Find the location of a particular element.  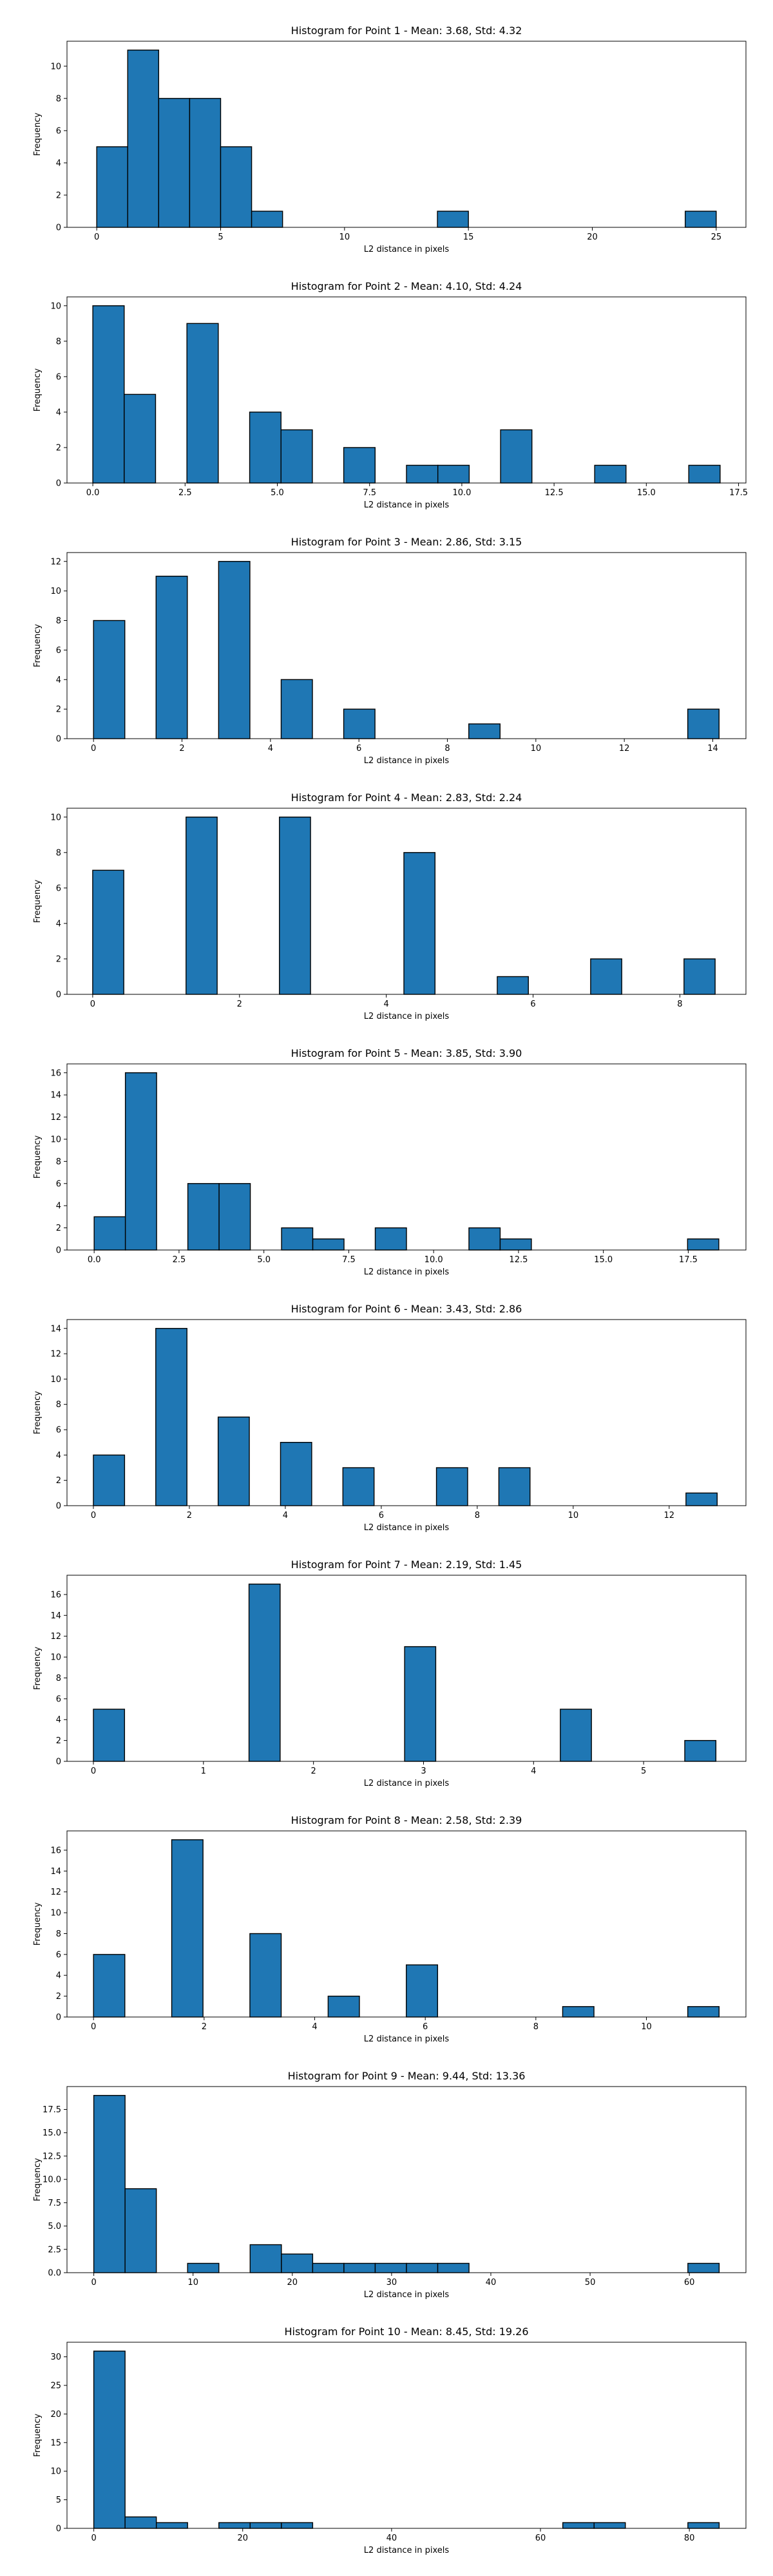

x-tick-label: 14 is located at coordinates (712, 749).